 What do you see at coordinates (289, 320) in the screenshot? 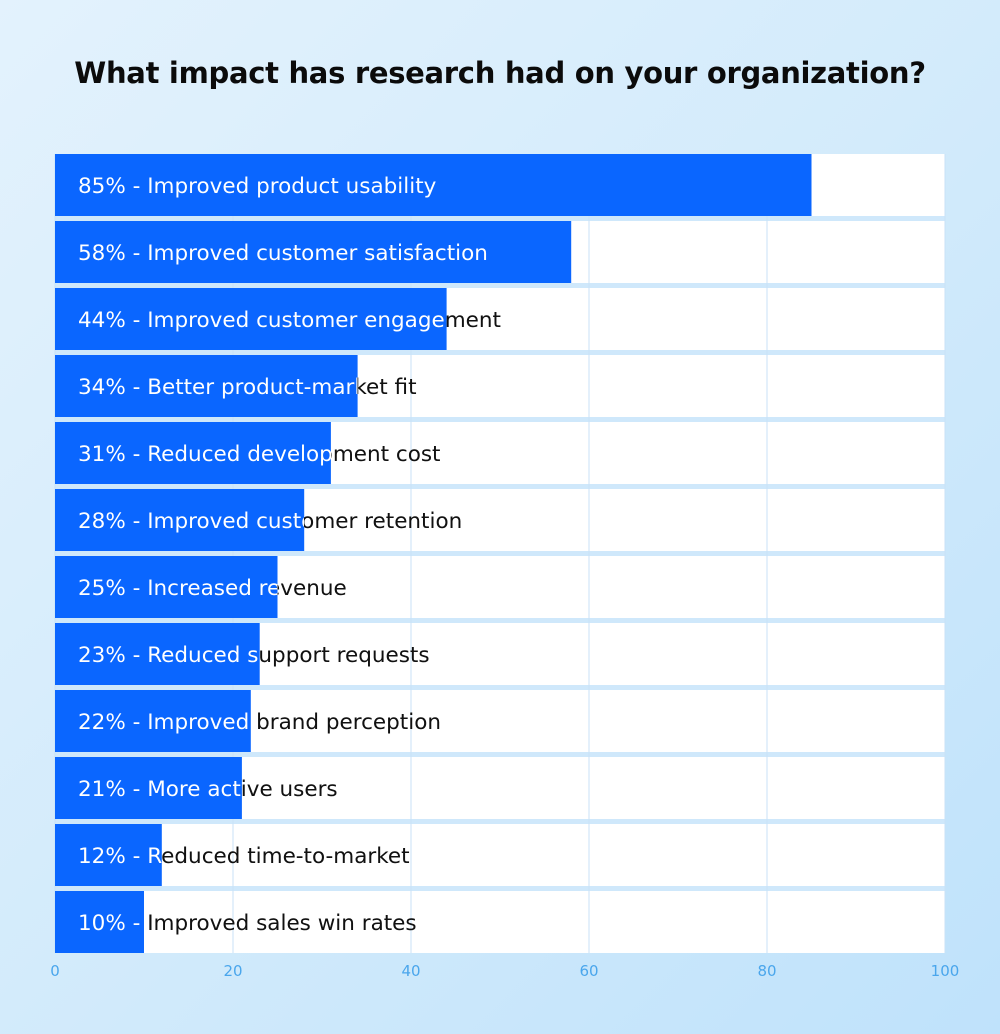
I see `bar-label: 44% - Improved customer engagement` at bounding box center [289, 320].